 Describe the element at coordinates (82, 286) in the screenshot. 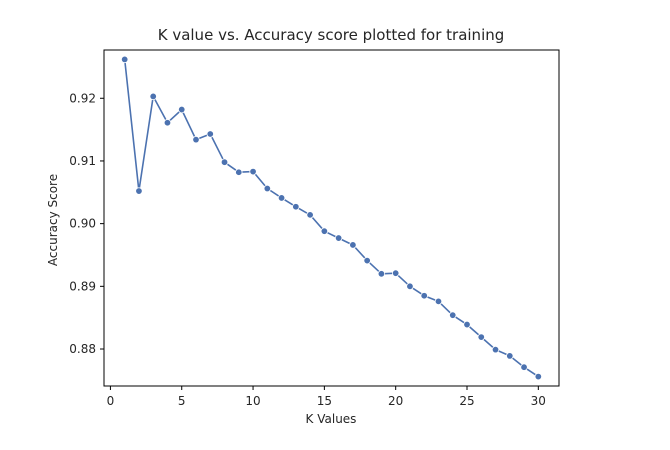

I see `y-tick-label: 0.89` at that location.